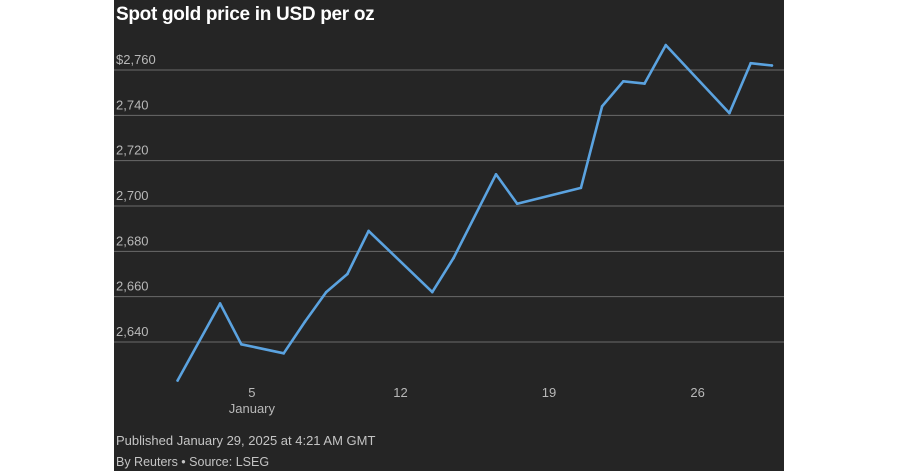 Image resolution: width=900 pixels, height=471 pixels. I want to click on y-tick-label: 2,660, so click(132, 286).